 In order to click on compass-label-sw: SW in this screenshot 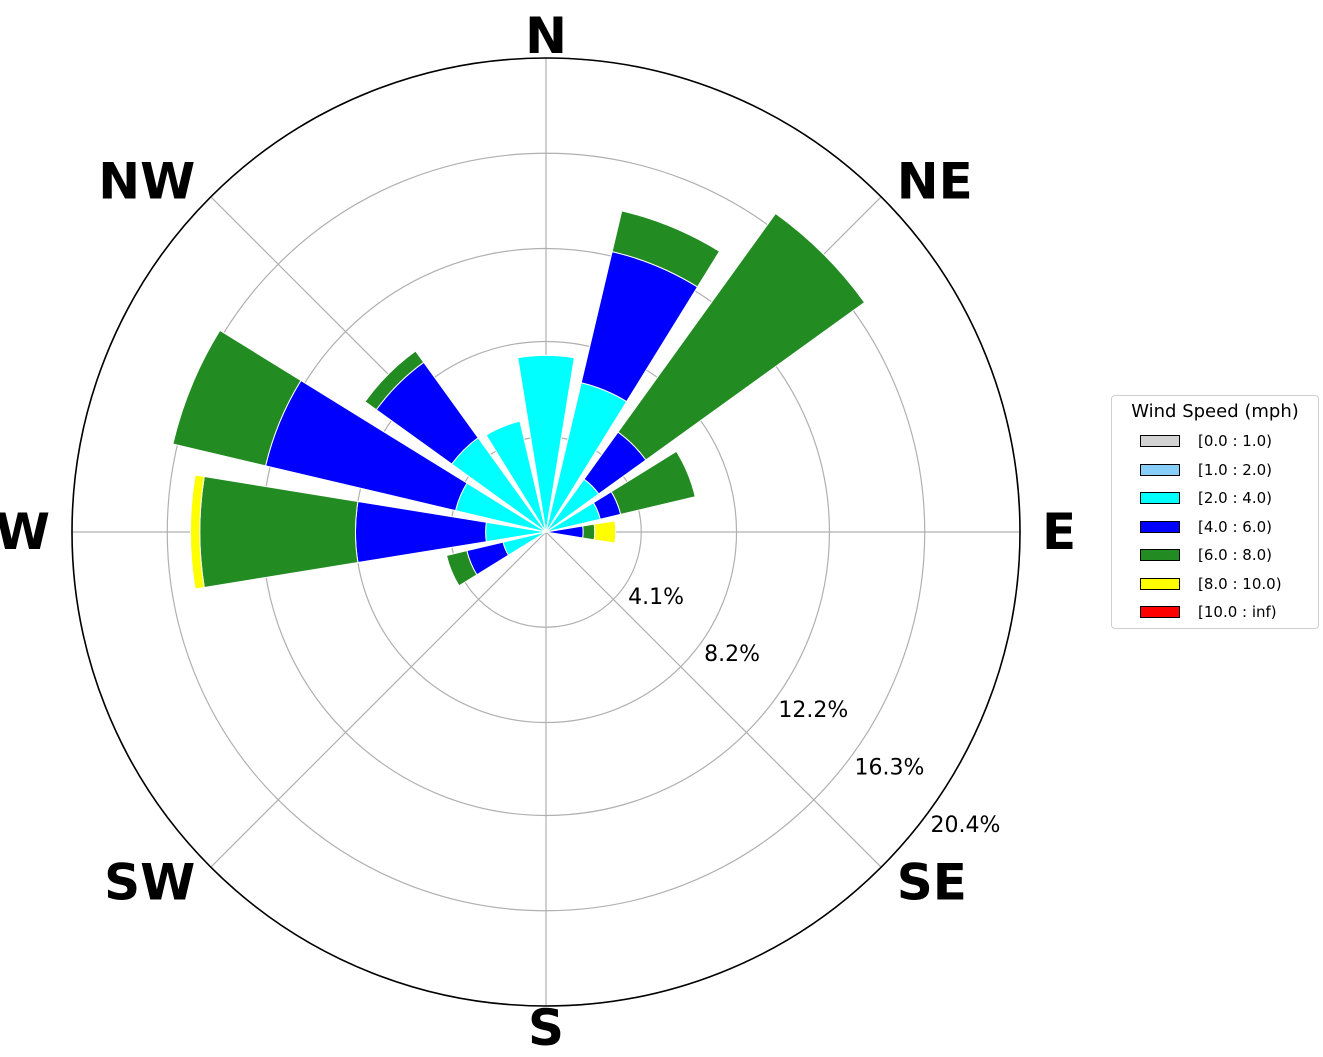, I will do `click(149, 883)`.